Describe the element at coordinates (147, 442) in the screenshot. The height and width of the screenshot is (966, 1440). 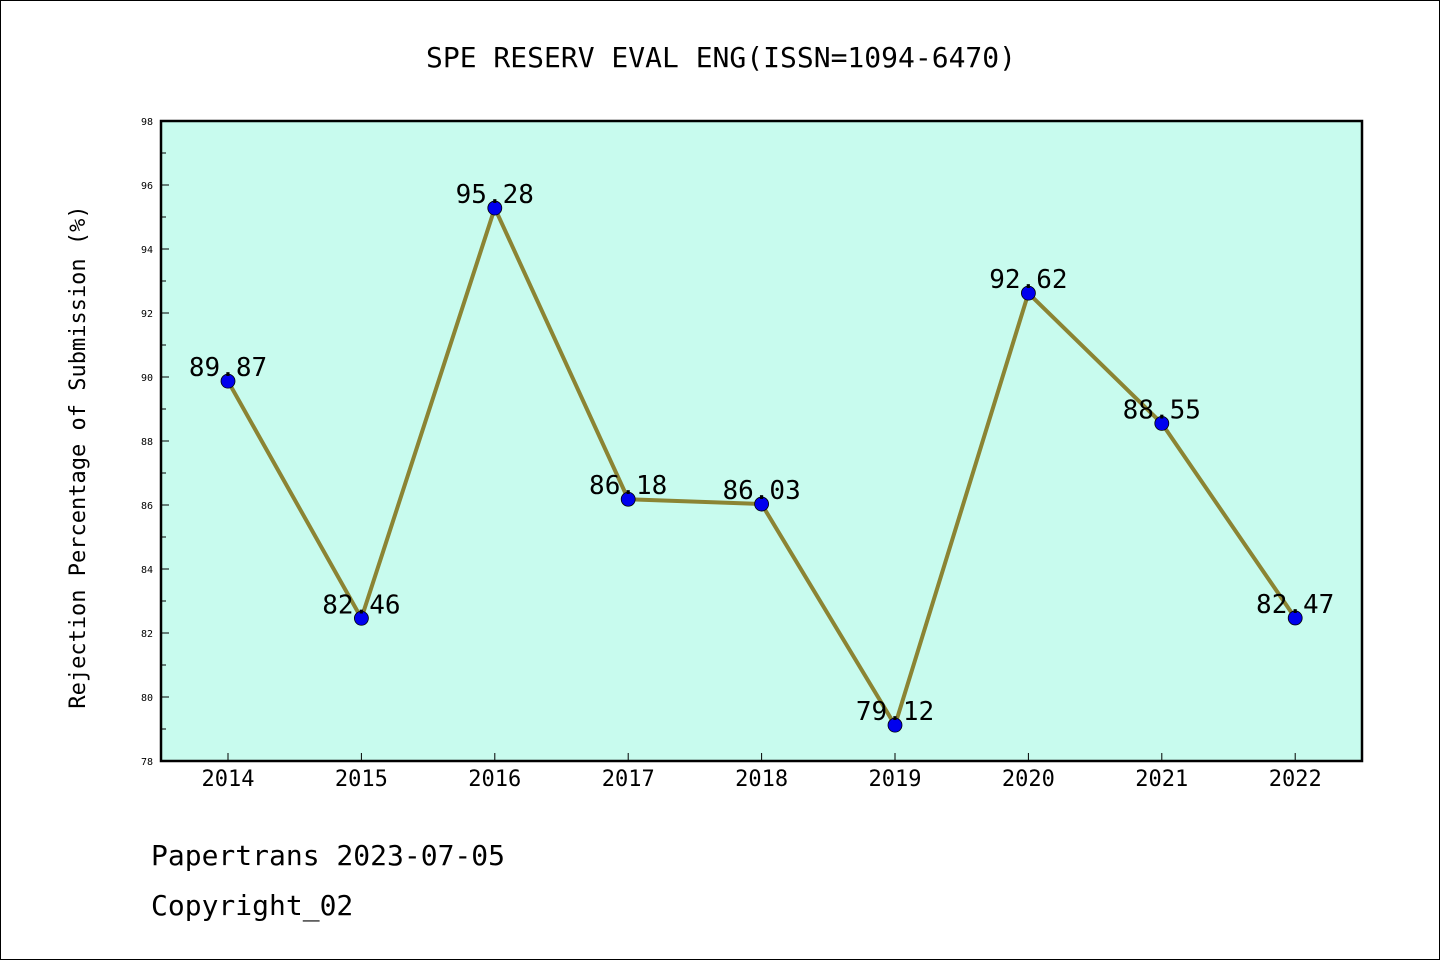
I see `y-tick-label: 88` at that location.